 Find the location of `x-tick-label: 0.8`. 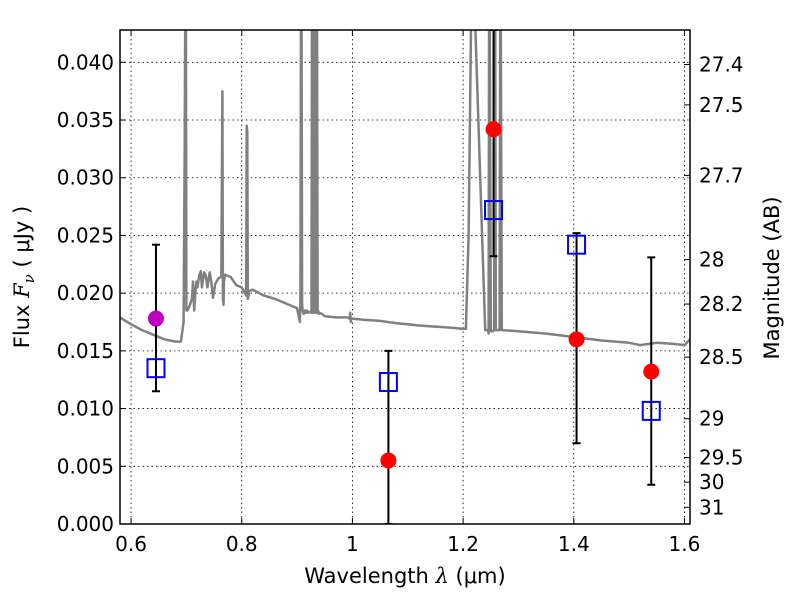

x-tick-label: 0.8 is located at coordinates (242, 544).